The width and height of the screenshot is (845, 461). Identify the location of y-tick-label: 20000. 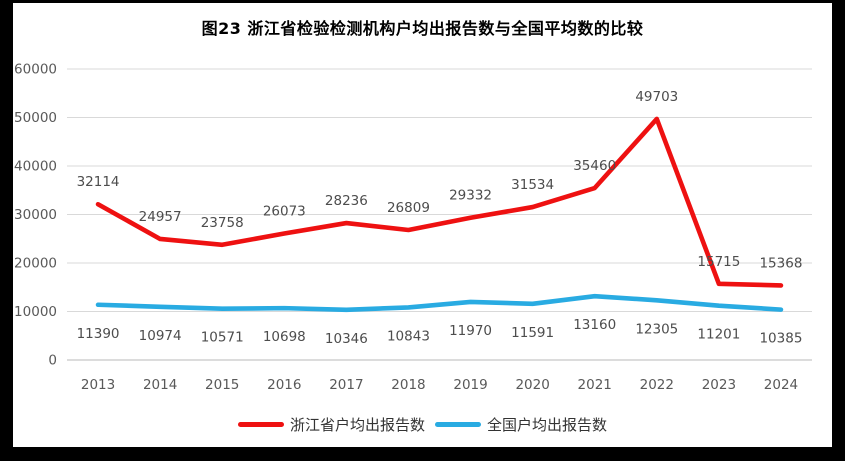
(35, 264).